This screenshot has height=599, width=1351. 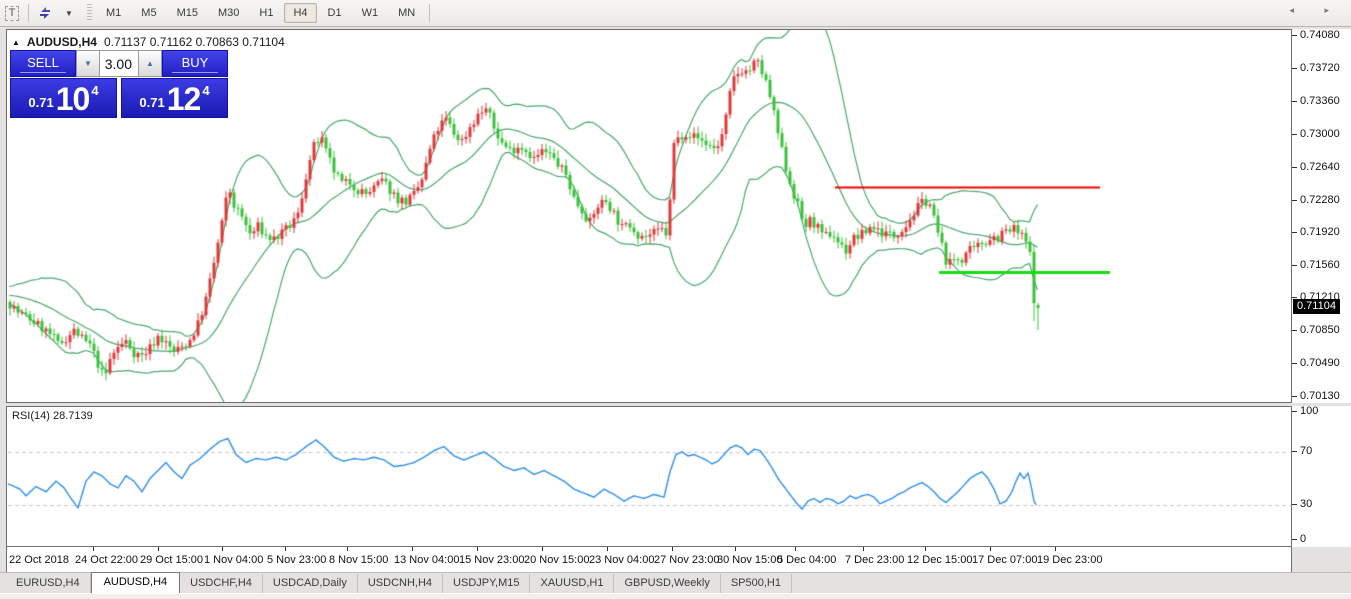 What do you see at coordinates (12, 13) in the screenshot?
I see `text-label-tool-icon: T` at bounding box center [12, 13].